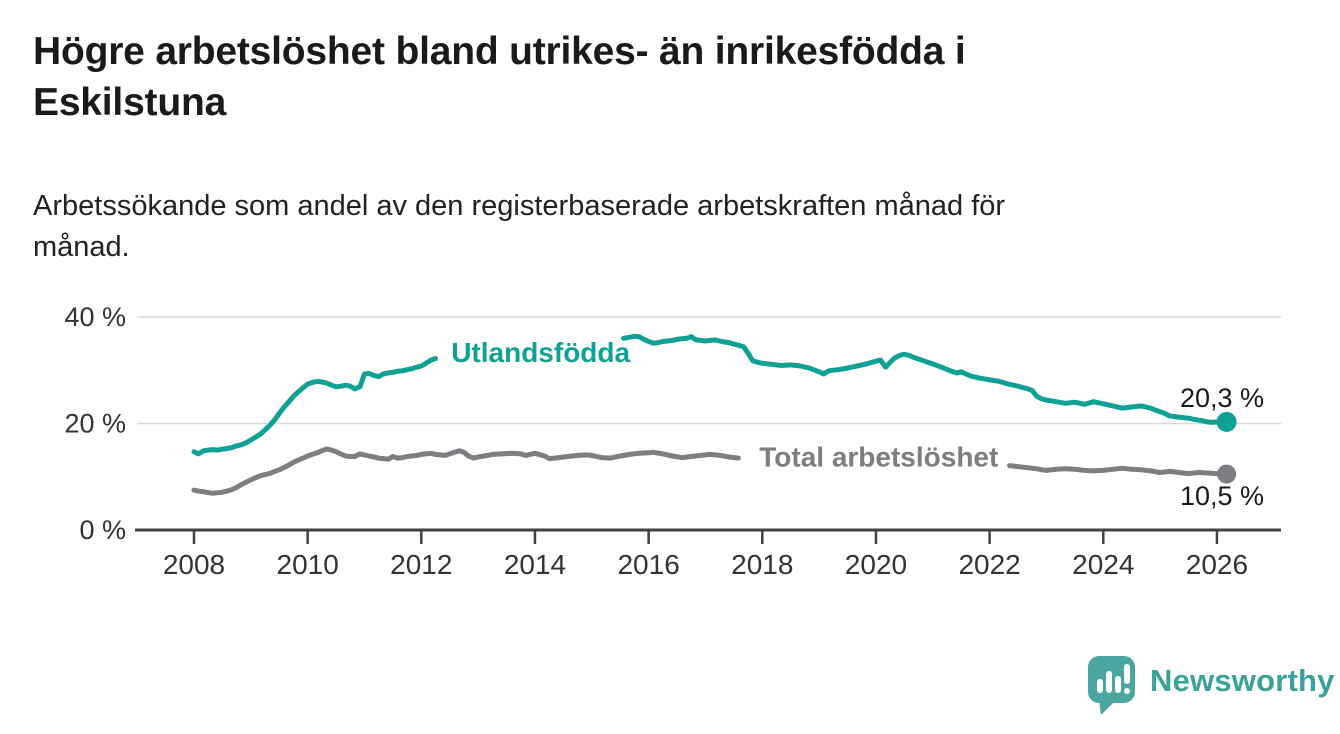  I want to click on newsworthy-logo-icon, so click(1111, 685).